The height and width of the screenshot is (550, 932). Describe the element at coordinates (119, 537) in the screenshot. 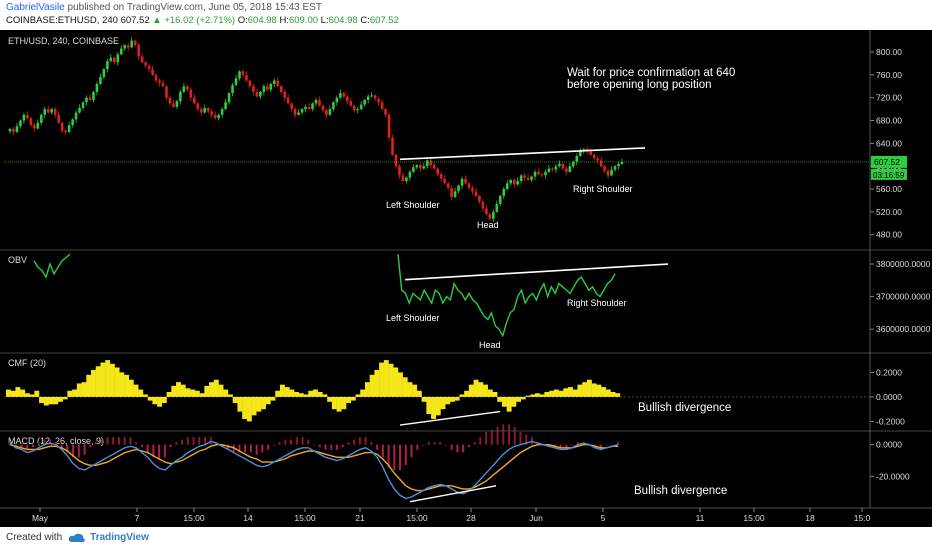

I see `tradingview-brand: TradingView` at that location.